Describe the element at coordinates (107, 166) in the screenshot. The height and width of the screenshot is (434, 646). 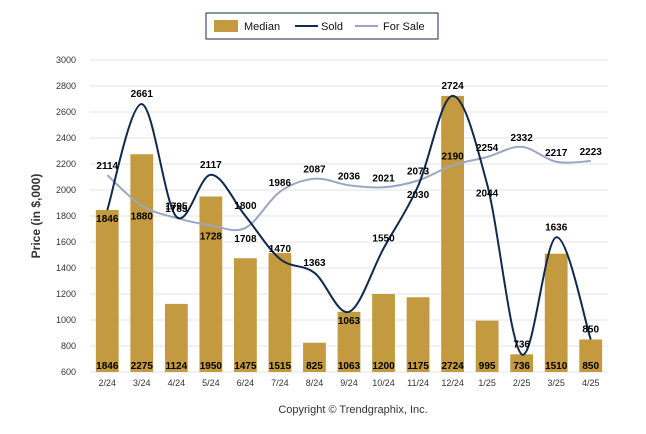
I see `for-sale-data-label: 2114` at that location.